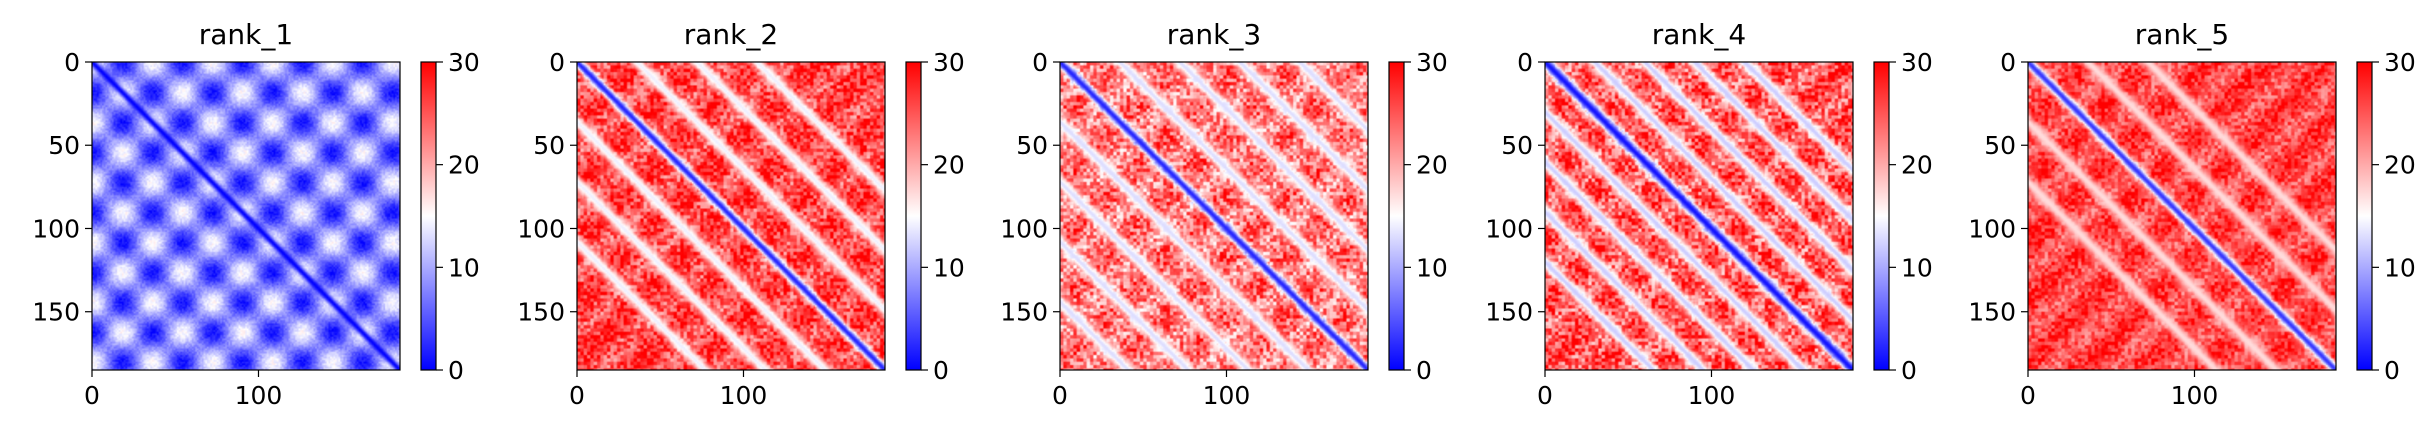  What do you see at coordinates (1214, 34) in the screenshot?
I see `chart-title: rank_3` at bounding box center [1214, 34].